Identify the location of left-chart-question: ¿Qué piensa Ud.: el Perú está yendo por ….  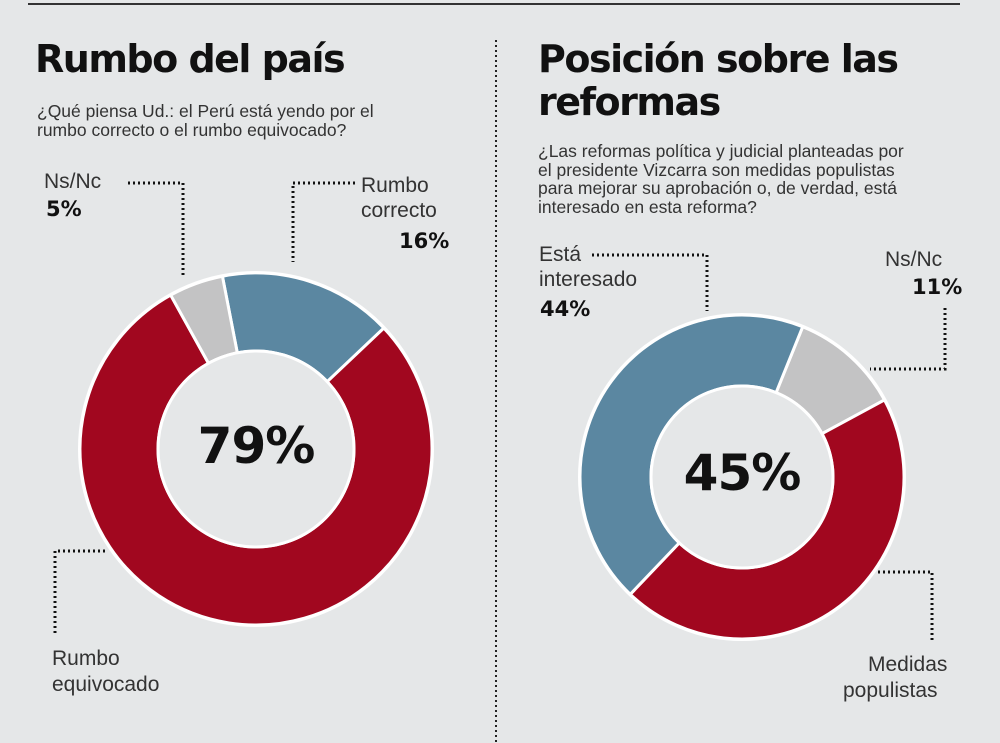
(205, 120).